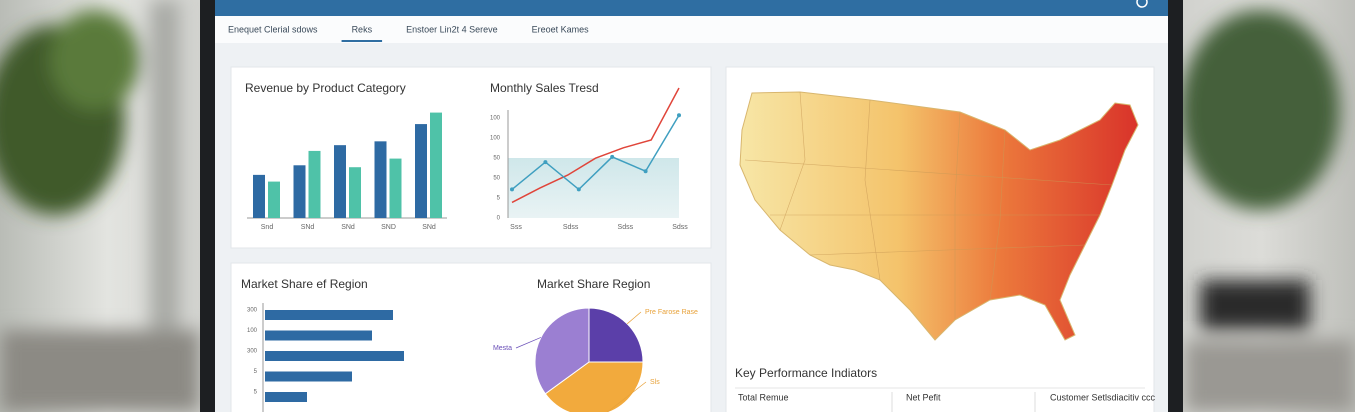  Describe the element at coordinates (273, 29) in the screenshot. I see `tab: Enequet Clerial sdows` at that location.